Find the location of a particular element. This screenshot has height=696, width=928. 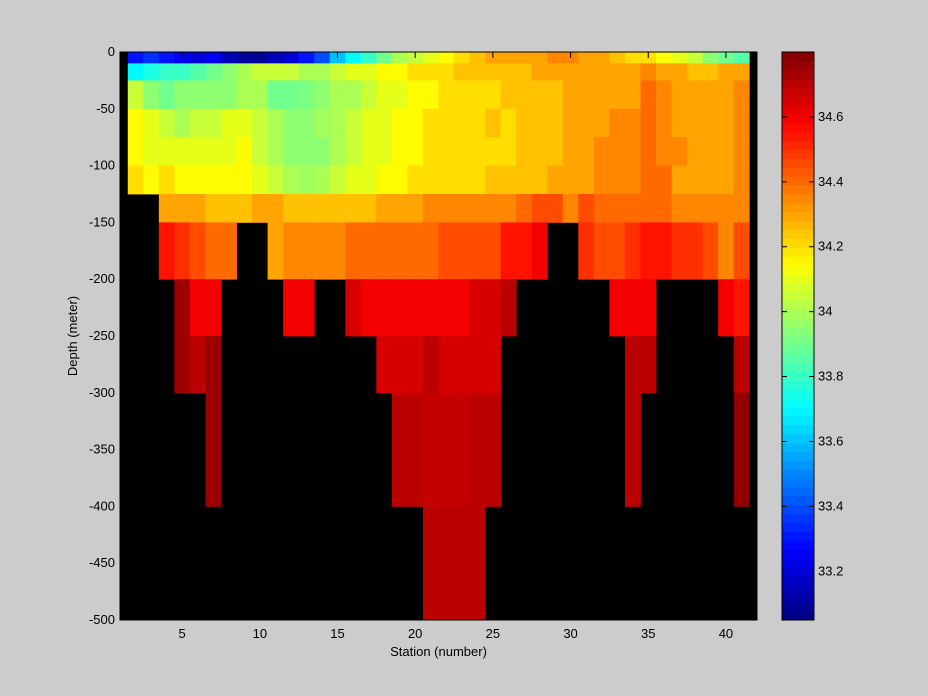

y-tick-label: -350 is located at coordinates (102, 449).